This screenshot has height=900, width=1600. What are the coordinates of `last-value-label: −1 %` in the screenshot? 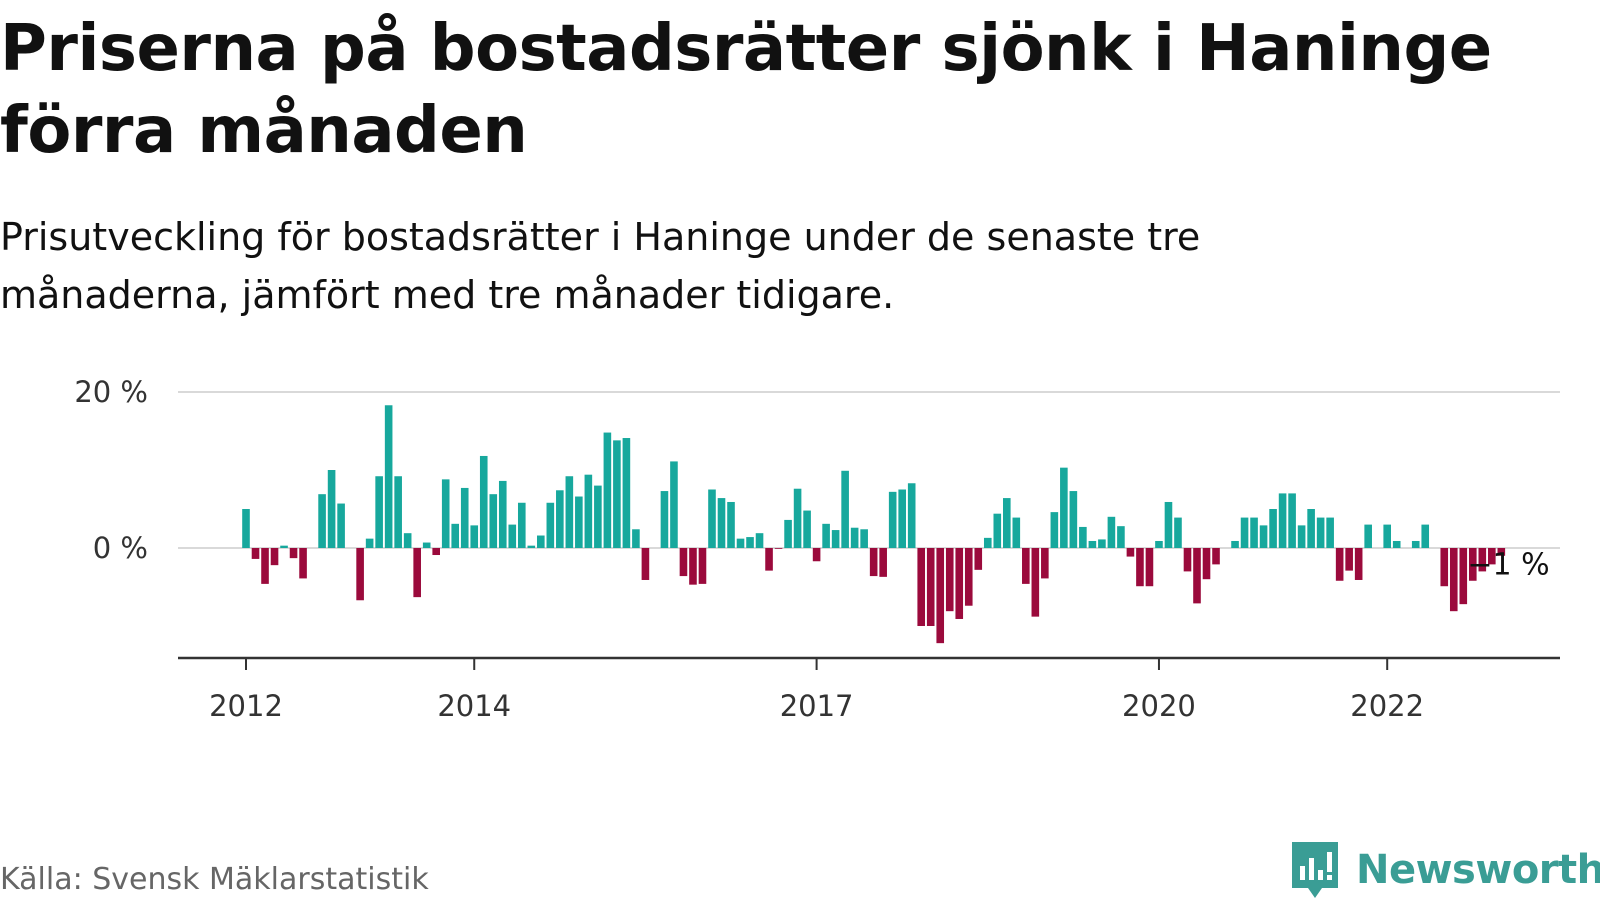 It's located at (1508, 565).